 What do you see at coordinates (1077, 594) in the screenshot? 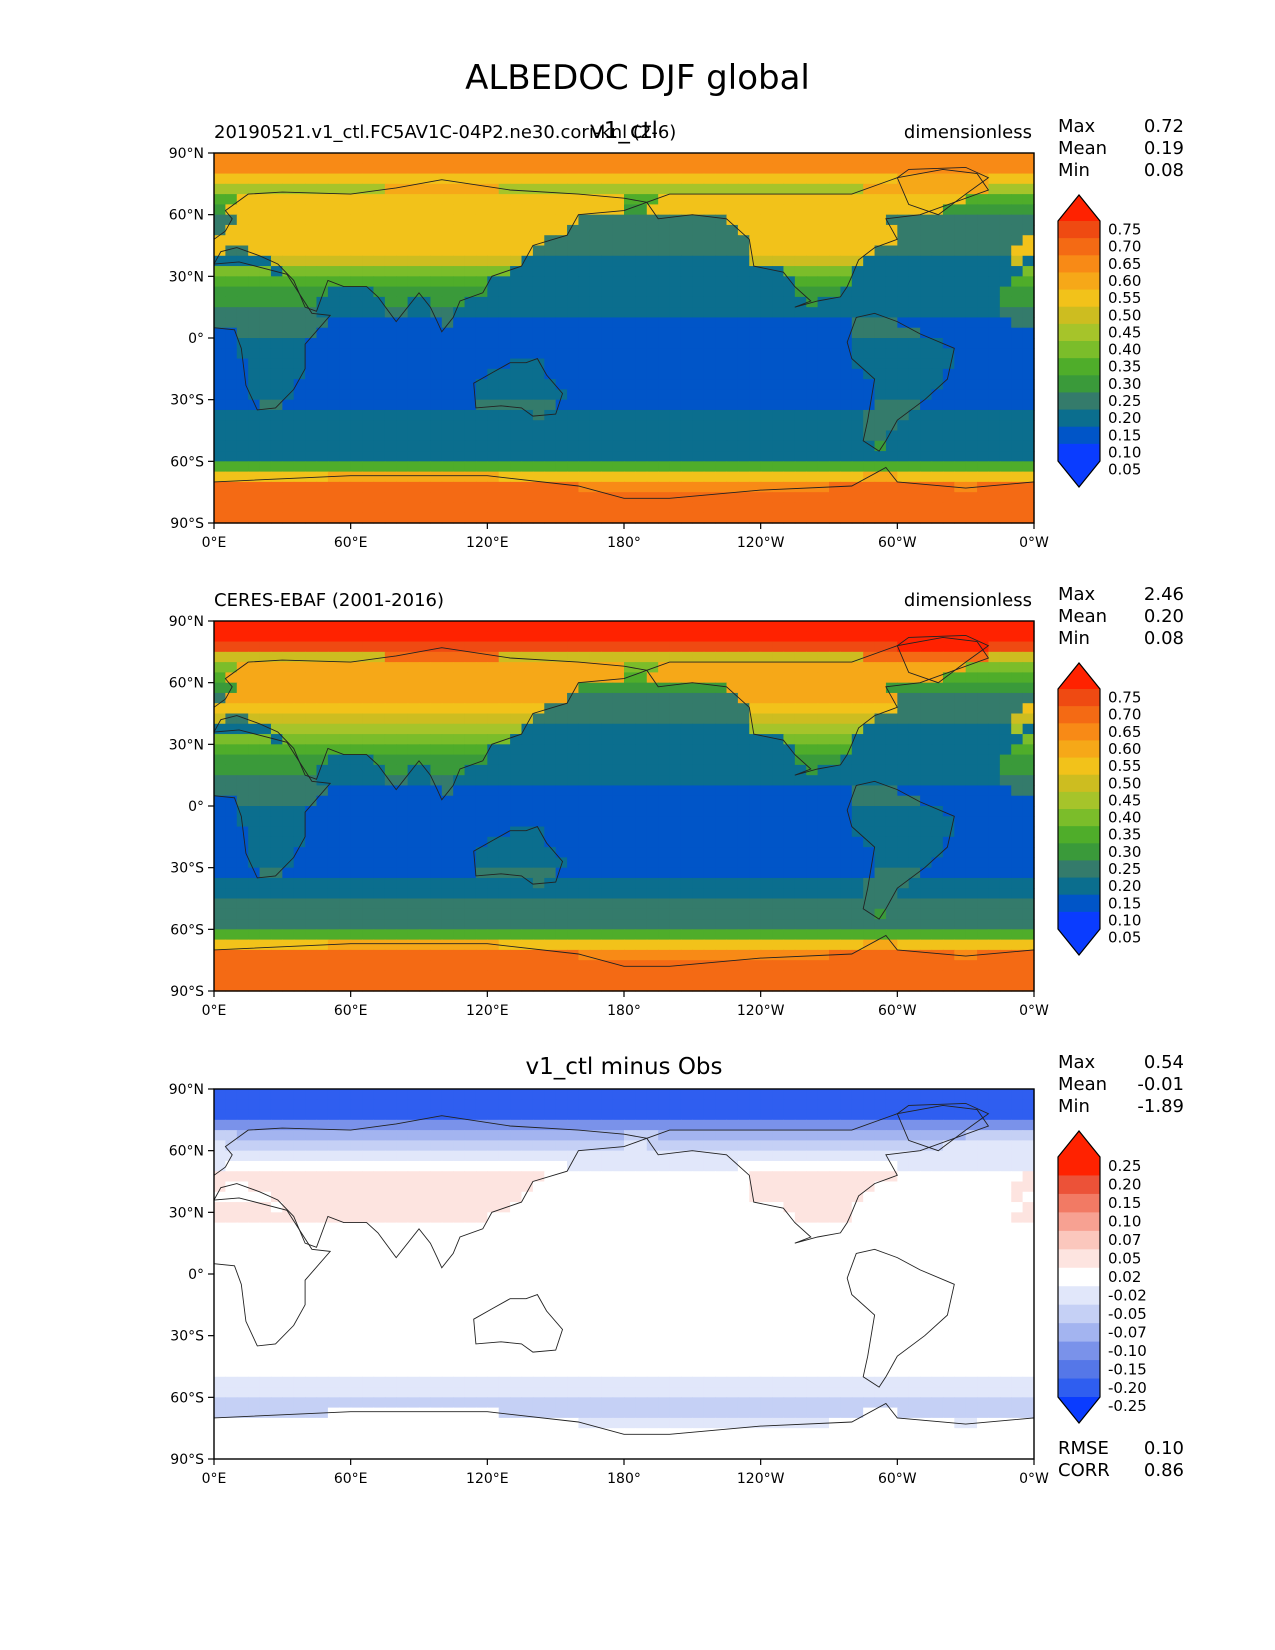
I see `panel-2-max-label: Max` at bounding box center [1077, 594].